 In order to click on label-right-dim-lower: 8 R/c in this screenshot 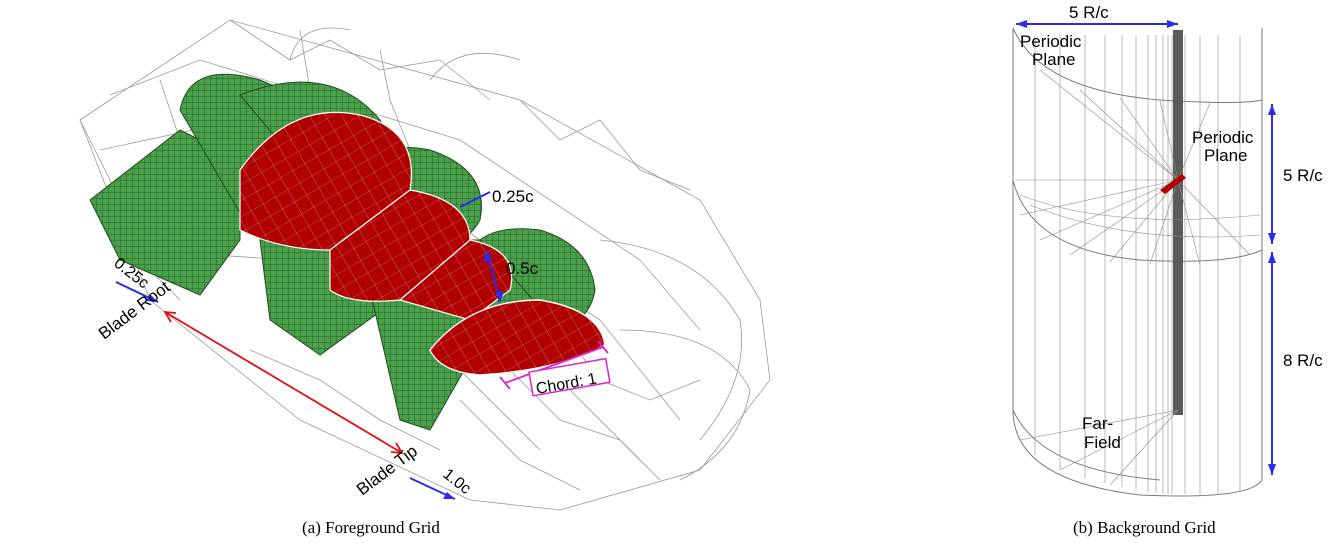, I will do `click(1303, 360)`.